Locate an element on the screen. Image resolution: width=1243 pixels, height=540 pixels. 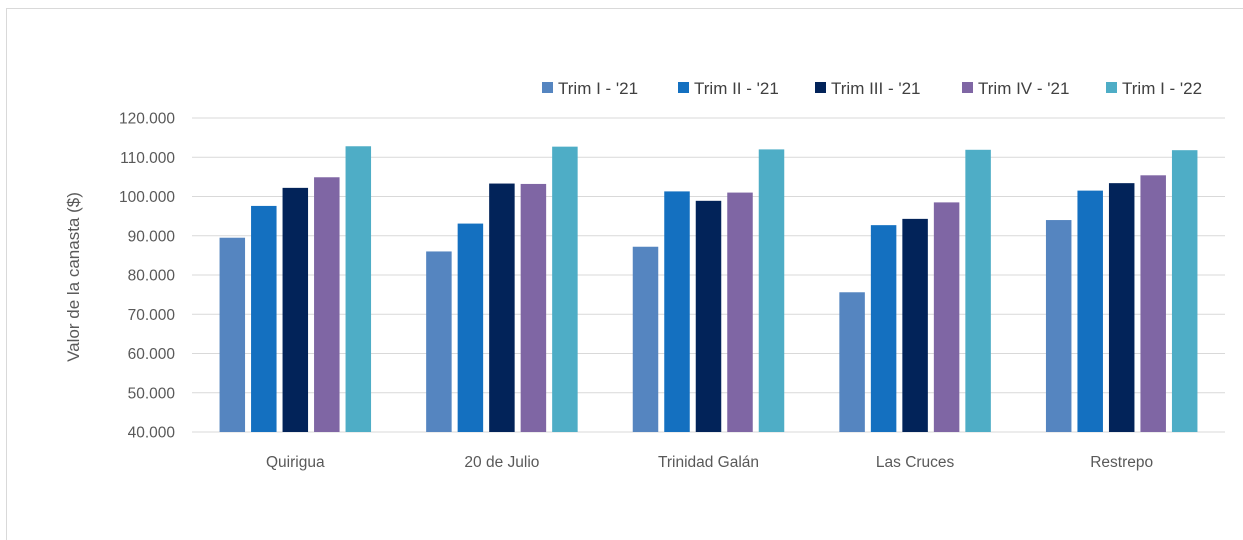
x-tick-label: Trinidad Galán is located at coordinates (708, 462).